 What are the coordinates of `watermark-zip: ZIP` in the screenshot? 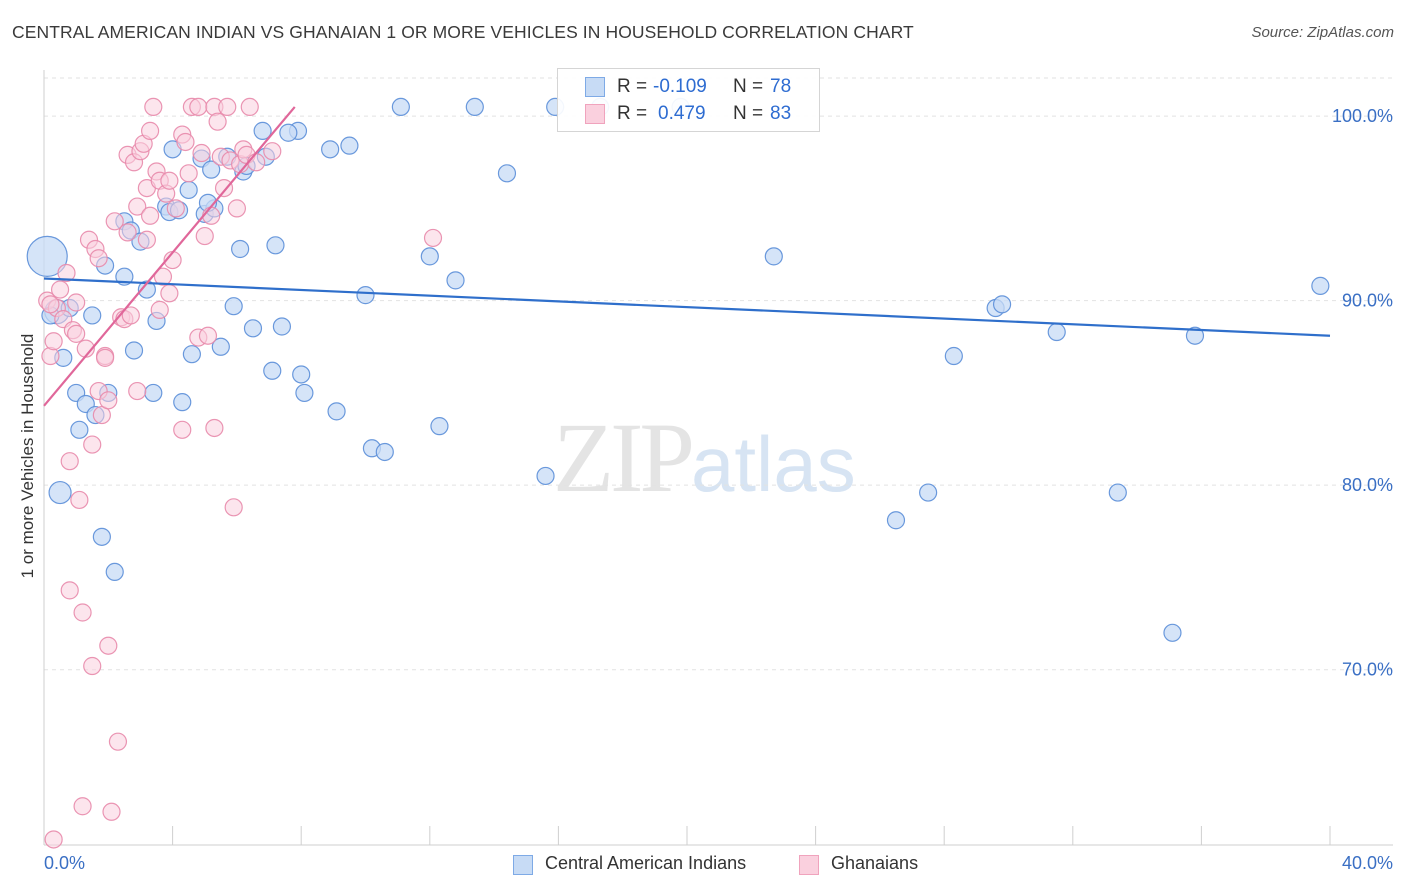 It's located at (624, 457).